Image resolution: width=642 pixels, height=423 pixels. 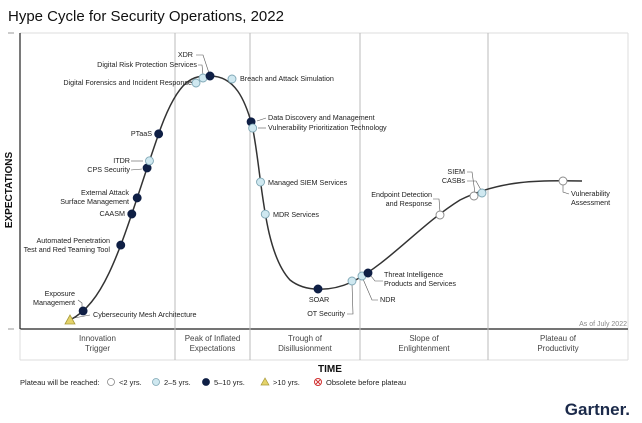 I want to click on phase-label: Innovation, so click(x=97, y=338).